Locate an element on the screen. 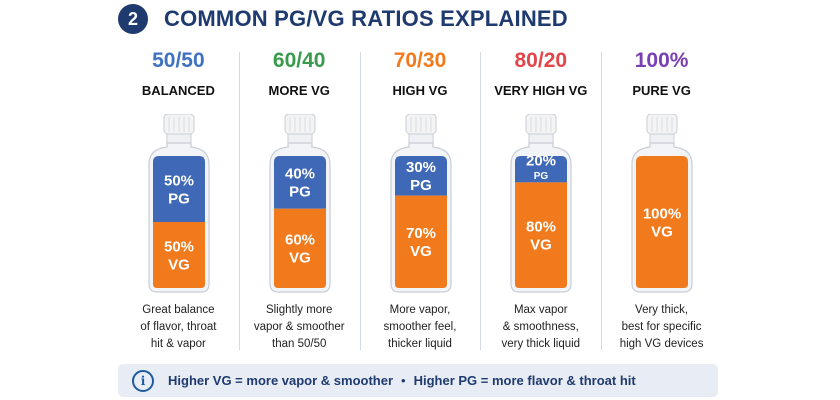 The image size is (840, 400). ratio-label: HIGH VG is located at coordinates (420, 90).